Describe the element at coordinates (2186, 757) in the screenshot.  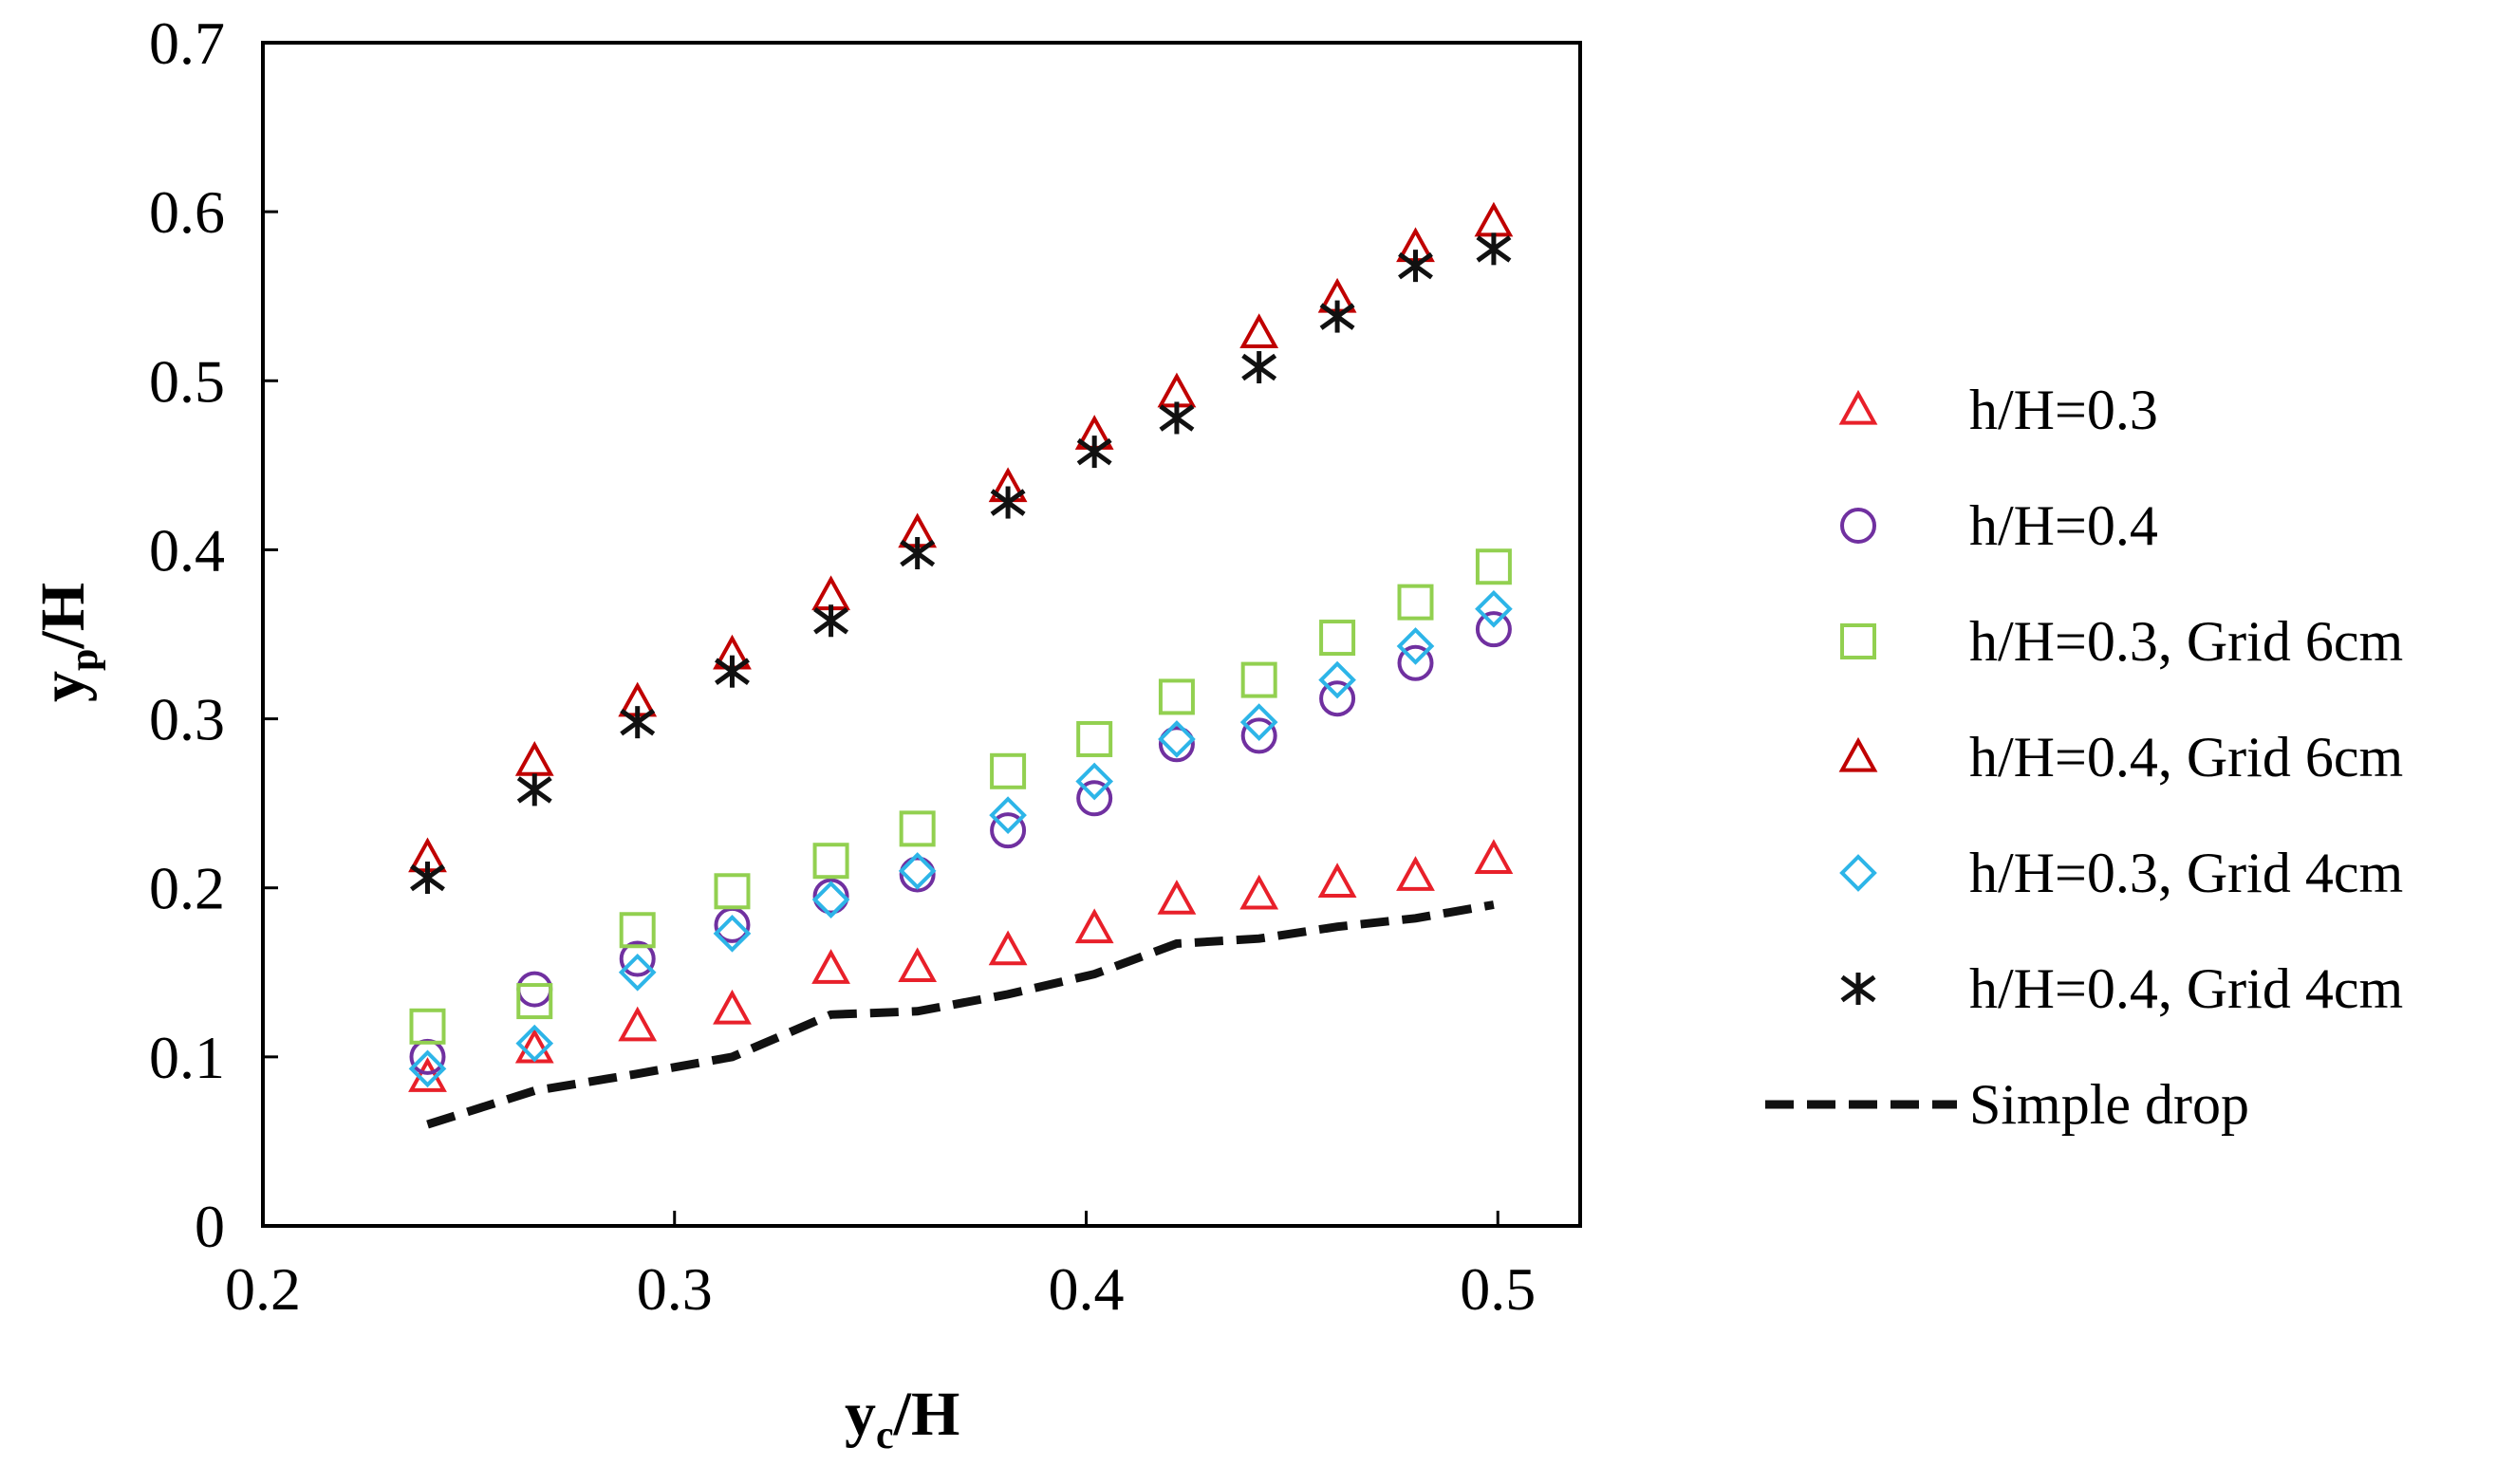
I see `legend-label: h/H=0.4, Grid 6cm` at that location.